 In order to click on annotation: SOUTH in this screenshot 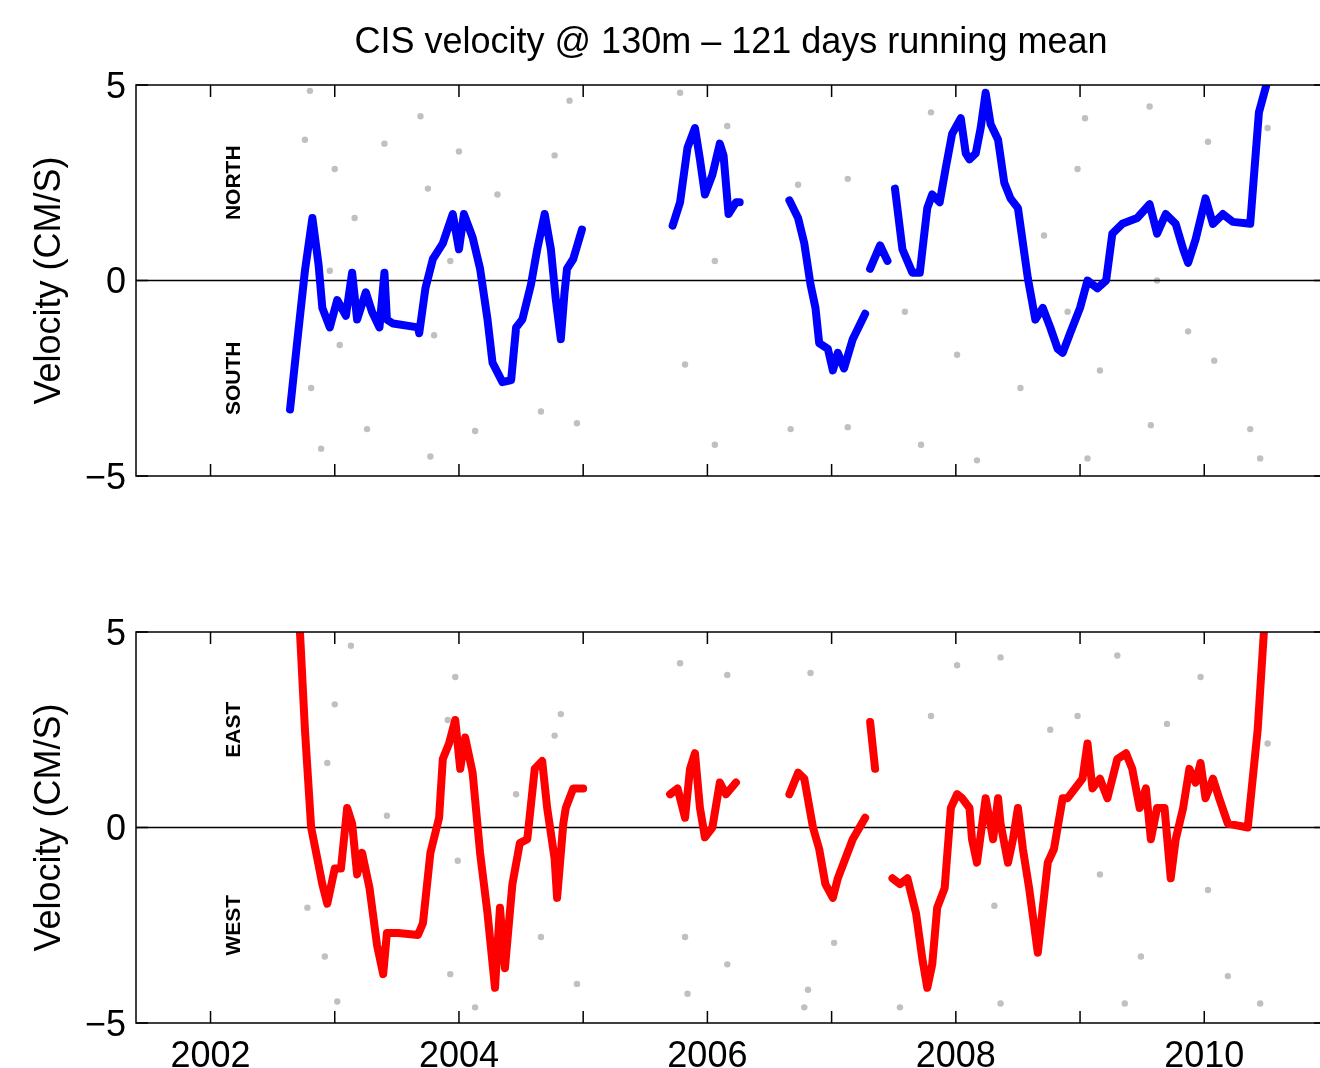, I will do `click(232, 378)`.